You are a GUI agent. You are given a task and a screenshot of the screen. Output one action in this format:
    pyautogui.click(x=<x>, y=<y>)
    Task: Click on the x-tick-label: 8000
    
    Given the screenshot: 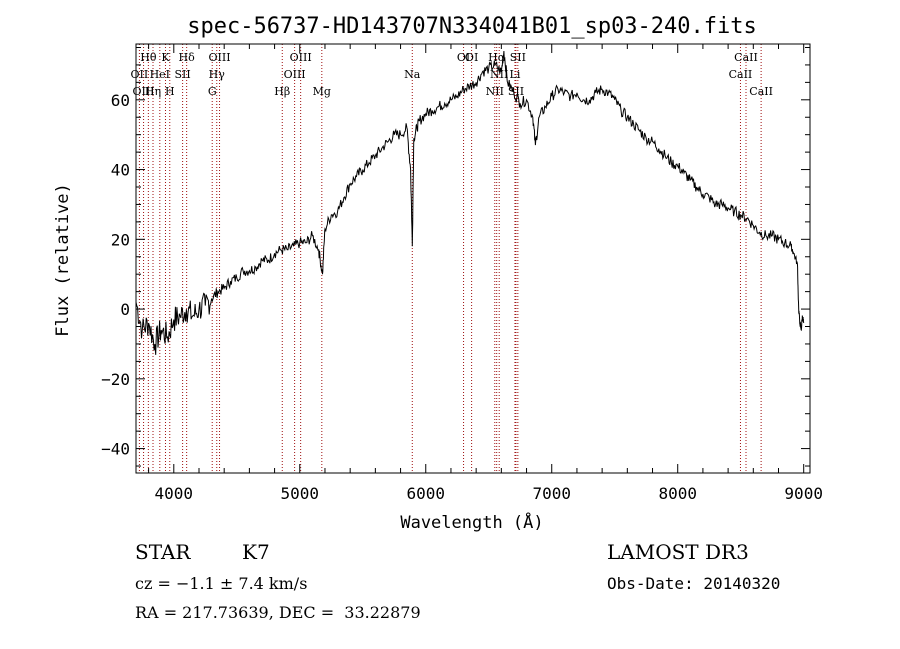 What is the action you would take?
    pyautogui.click(x=677, y=493)
    